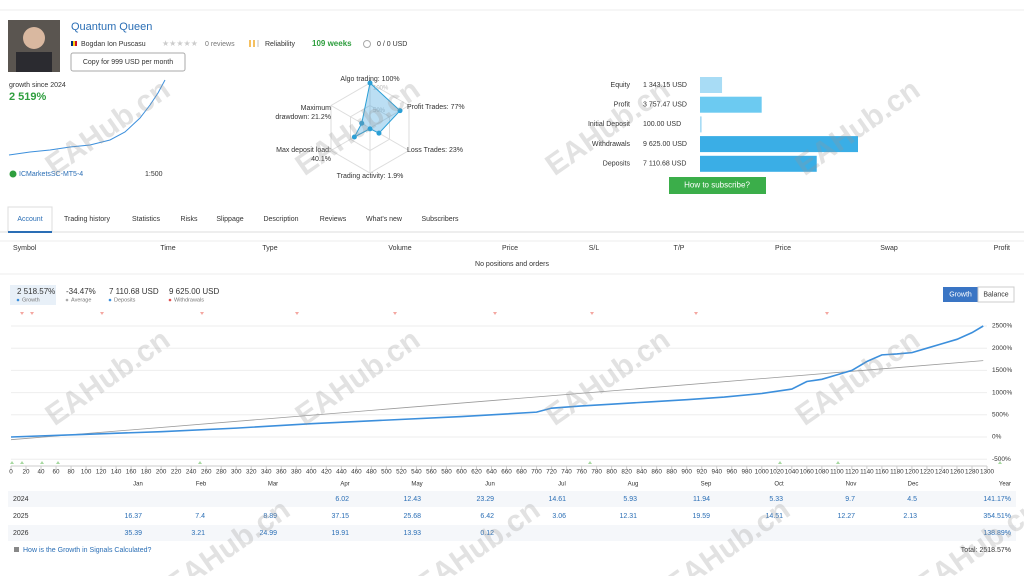  What do you see at coordinates (609, 124) in the screenshot?
I see `bar-label: Initial Deposit` at bounding box center [609, 124].